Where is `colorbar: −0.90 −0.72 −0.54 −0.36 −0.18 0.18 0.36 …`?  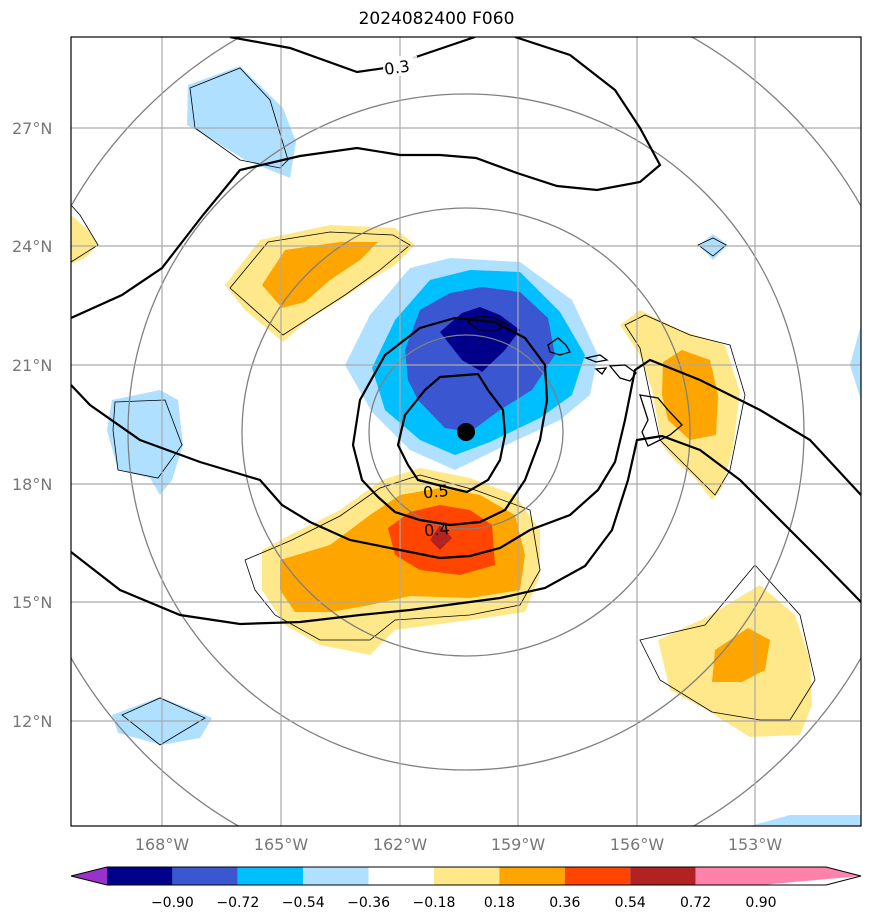 colorbar: −0.90 −0.72 −0.54 −0.36 −0.18 0.18 0.36 … is located at coordinates (466, 888).